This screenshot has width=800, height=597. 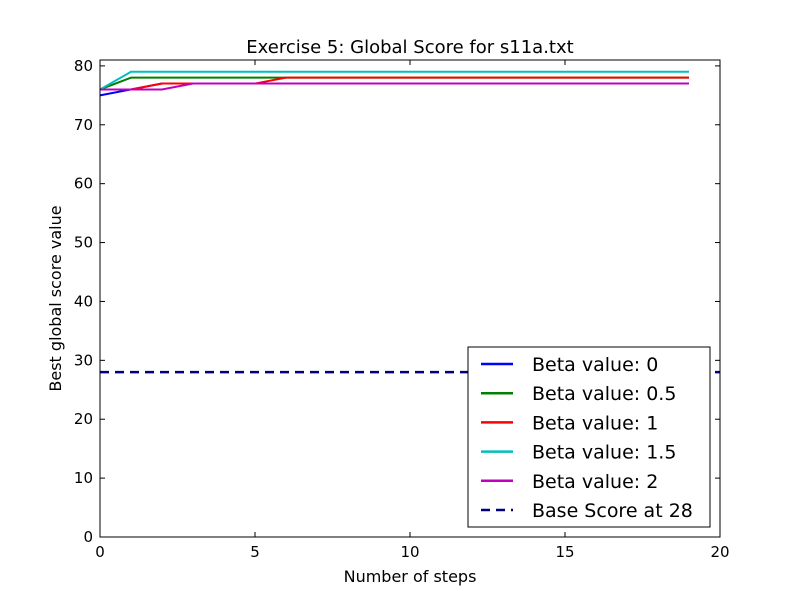 I want to click on x-axis-label: Number of steps, so click(x=410, y=576).